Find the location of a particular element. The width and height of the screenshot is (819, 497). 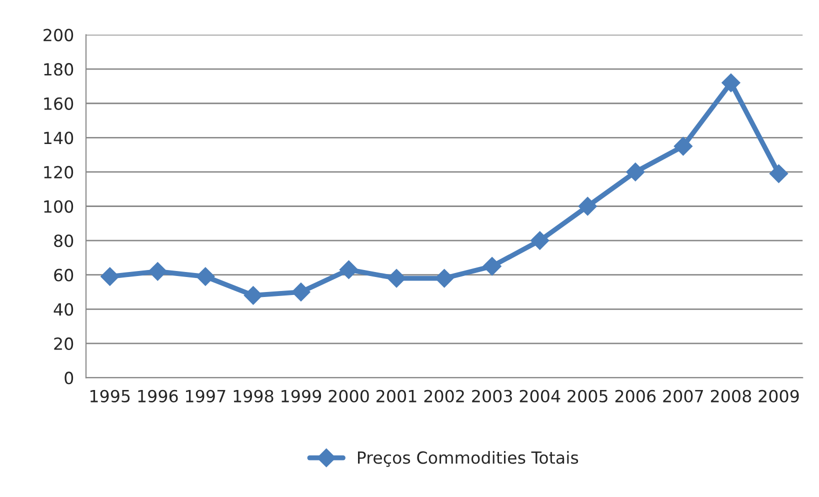

y-tick-label: 100 is located at coordinates (59, 206).